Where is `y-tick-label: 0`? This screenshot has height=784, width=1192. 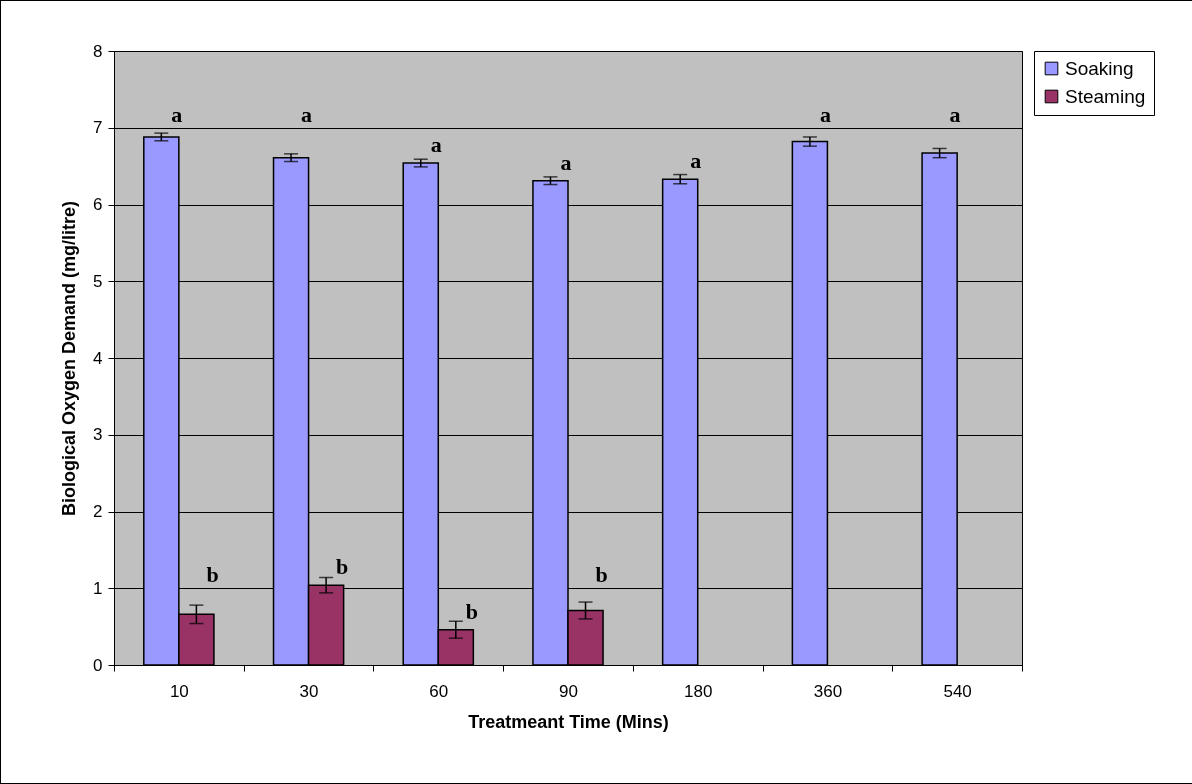 y-tick-label: 0 is located at coordinates (98, 665).